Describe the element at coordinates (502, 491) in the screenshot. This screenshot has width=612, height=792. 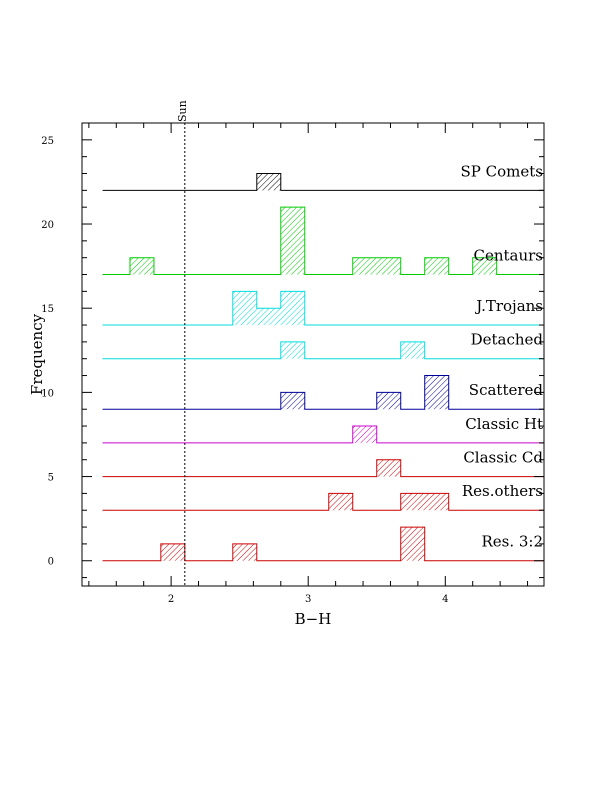
I see `series-label: Res.others` at that location.